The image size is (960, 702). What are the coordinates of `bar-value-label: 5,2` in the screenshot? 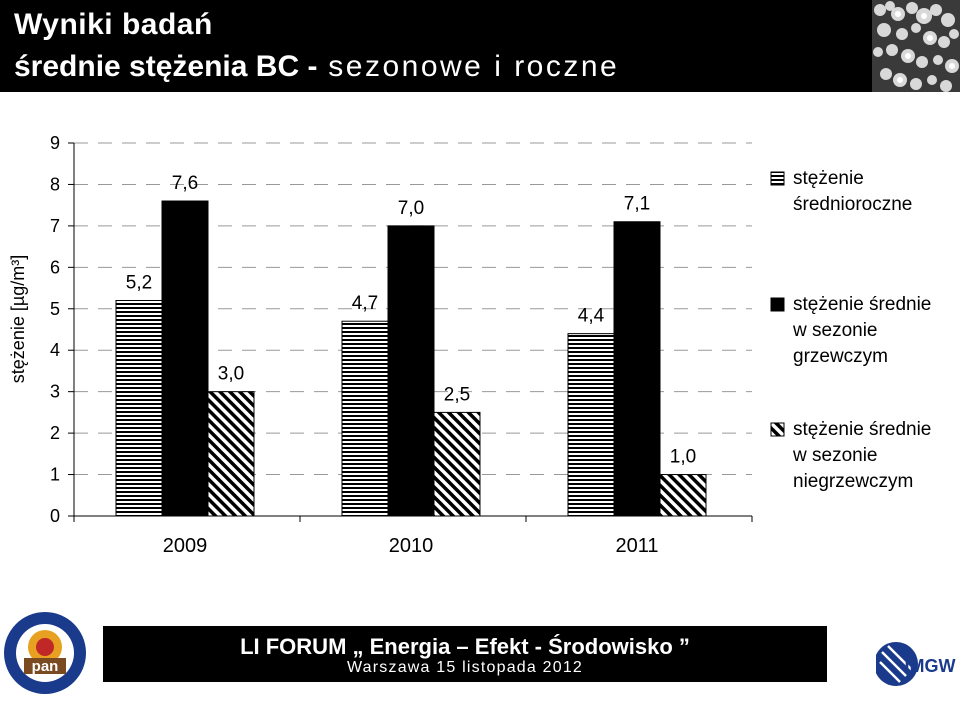 It's located at (139, 282).